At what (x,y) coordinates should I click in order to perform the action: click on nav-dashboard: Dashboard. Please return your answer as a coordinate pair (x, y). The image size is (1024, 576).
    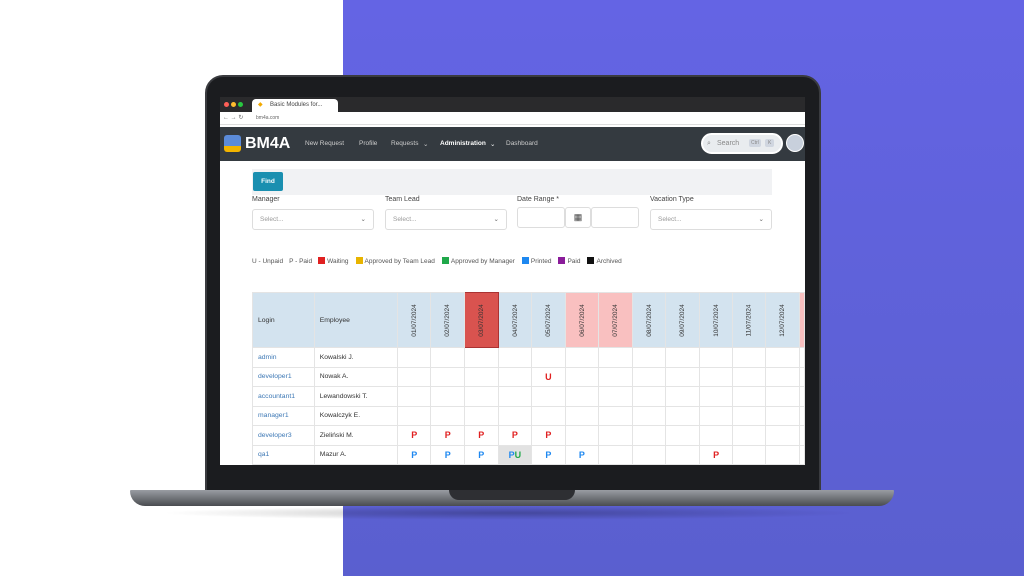
    Looking at the image, I should click on (522, 143).